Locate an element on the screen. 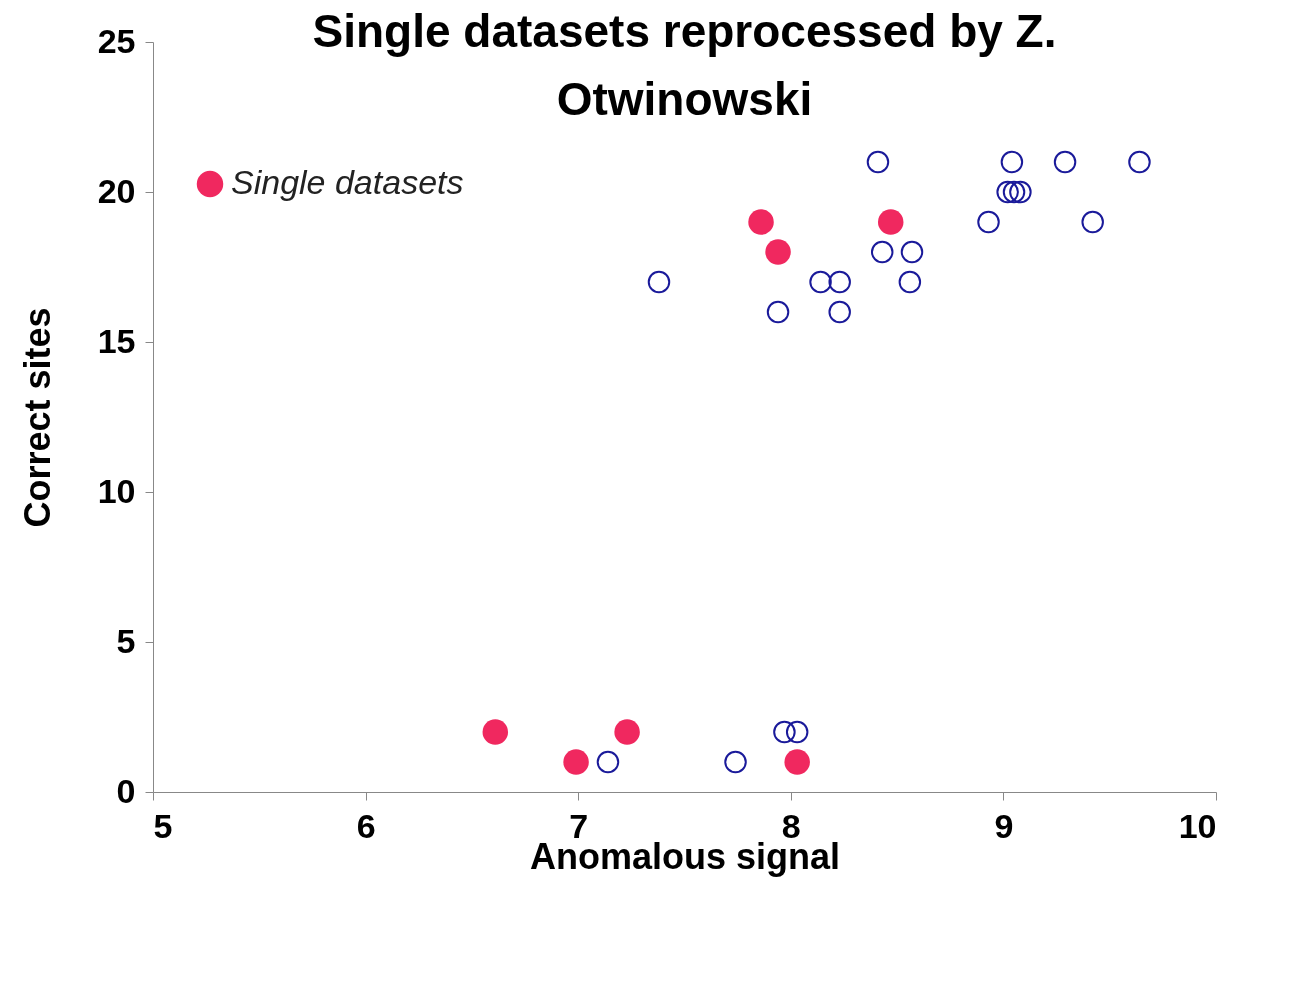 This screenshot has height=998, width=1314. y-tick-label: 20 is located at coordinates (116, 190).